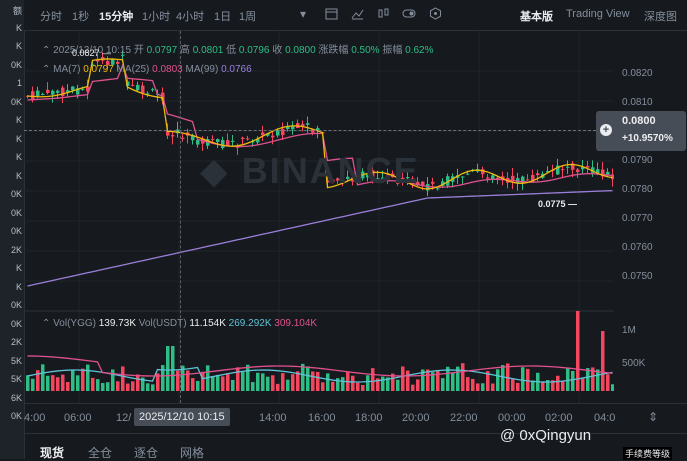 This screenshot has height=461, width=687. Describe the element at coordinates (331, 14) in the screenshot. I see `calendar-icon` at that location.